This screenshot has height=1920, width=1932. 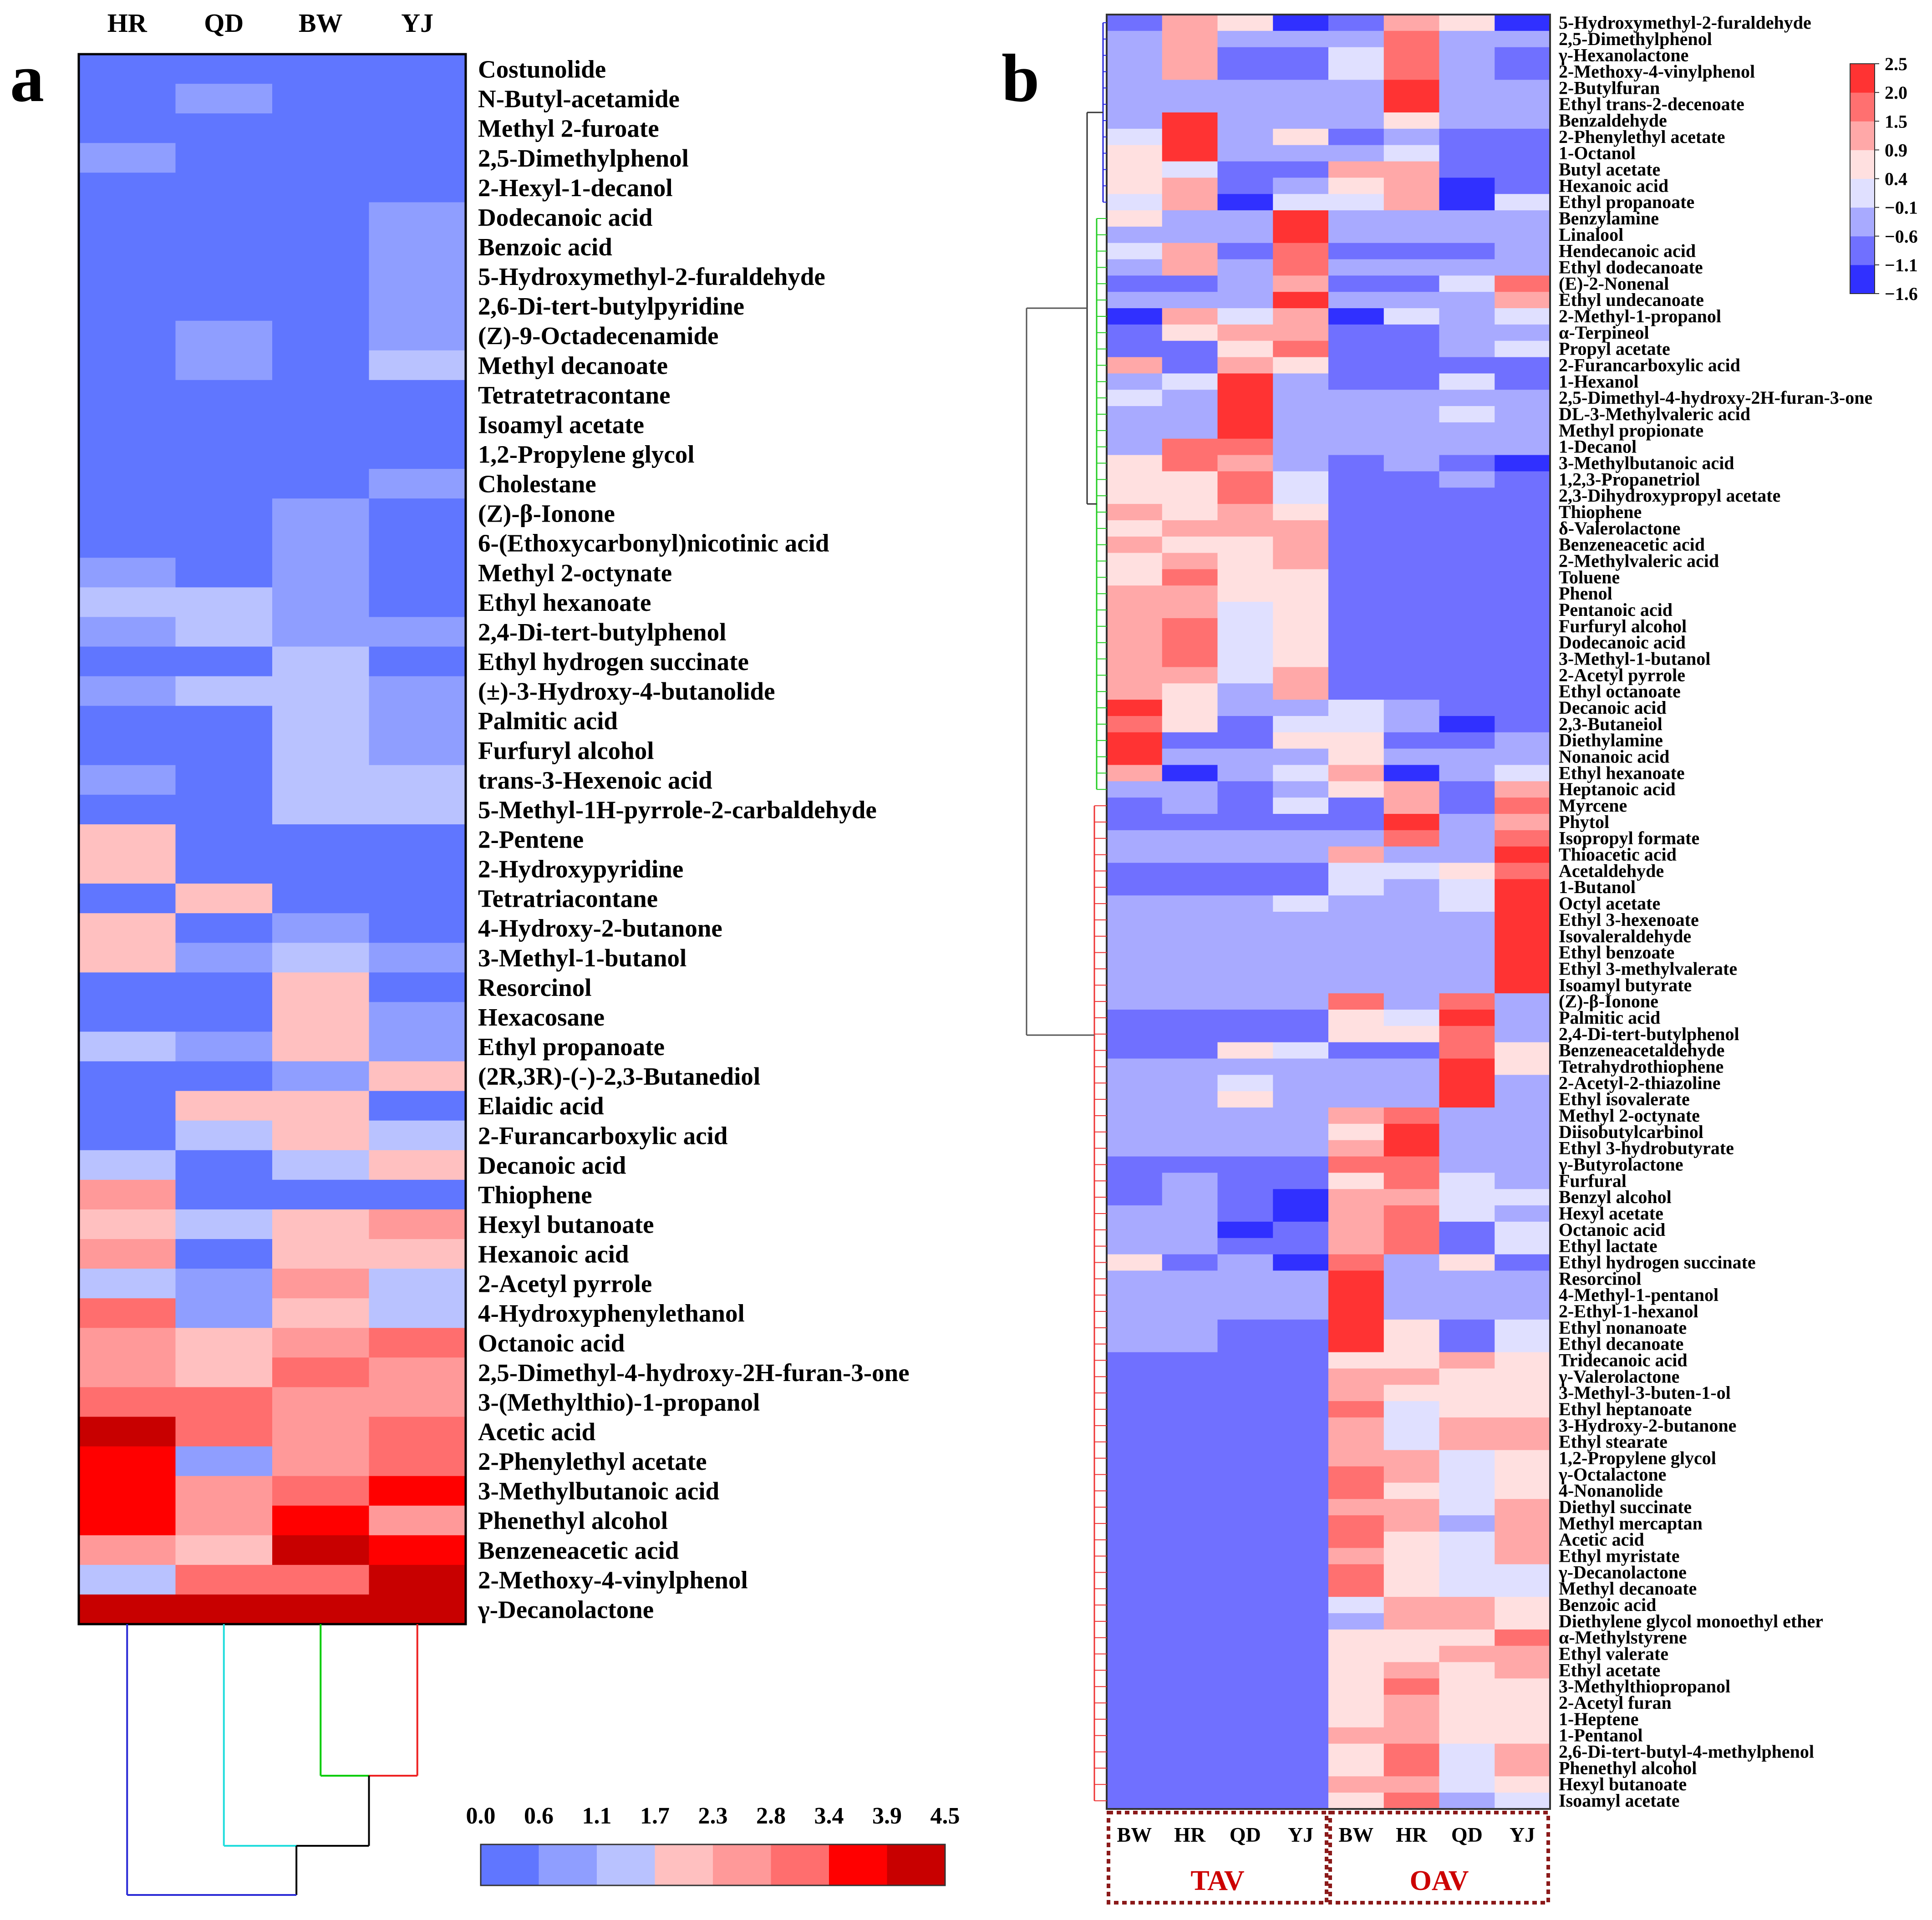 I want to click on row-label: Ethyl acetate, so click(x=1610, y=1670).